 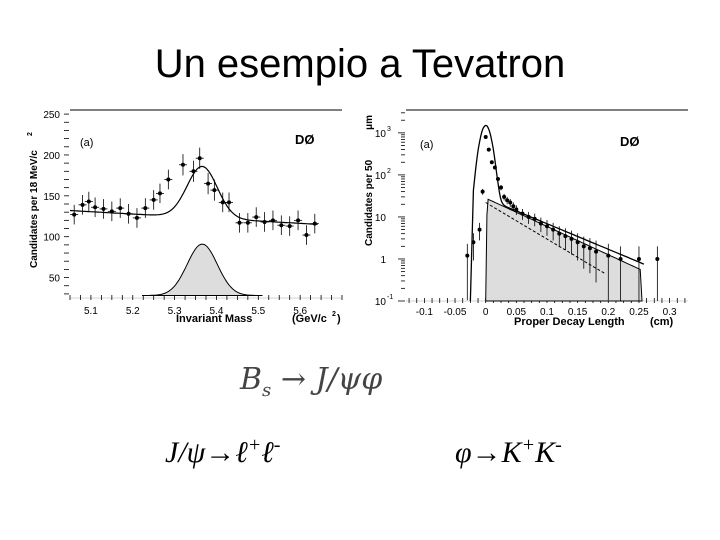 What do you see at coordinates (517, 312) in the screenshot?
I see `right-x-tick-label: 0.05` at bounding box center [517, 312].